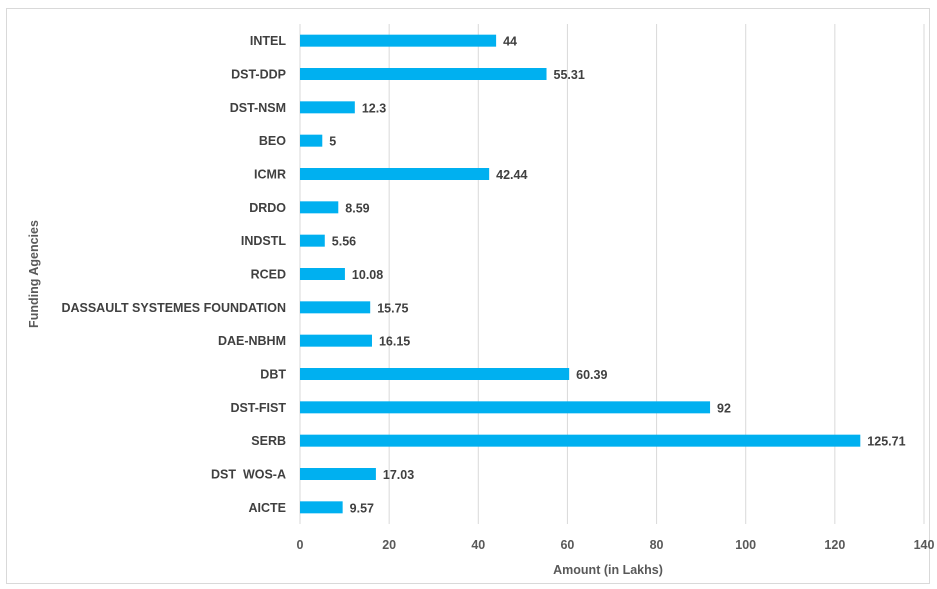 Image resolution: width=937 pixels, height=589 pixels. I want to click on x-tick-label: 80, so click(657, 545).